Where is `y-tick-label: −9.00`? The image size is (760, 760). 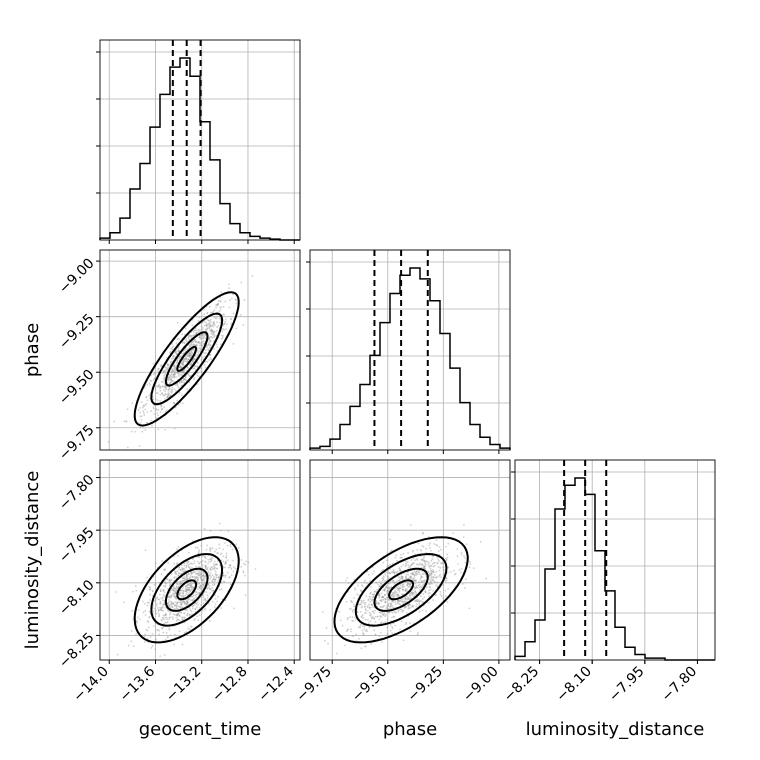 y-tick-label: −9.00 is located at coordinates (77, 276).